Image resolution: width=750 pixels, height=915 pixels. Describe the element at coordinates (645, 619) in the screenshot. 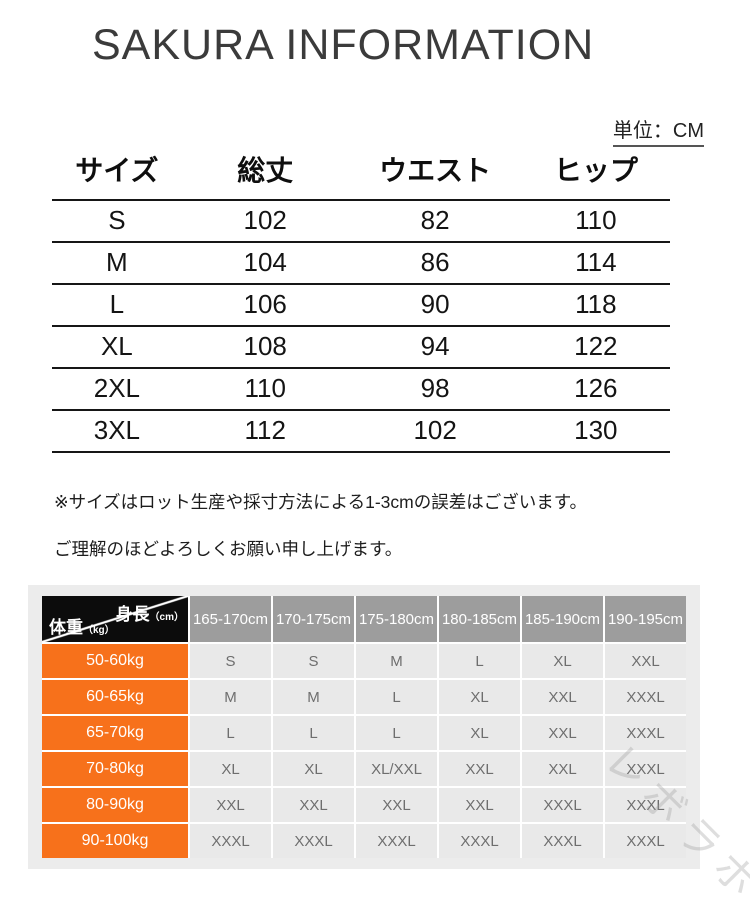

I see `height-header-cell: 190-195cm` at that location.